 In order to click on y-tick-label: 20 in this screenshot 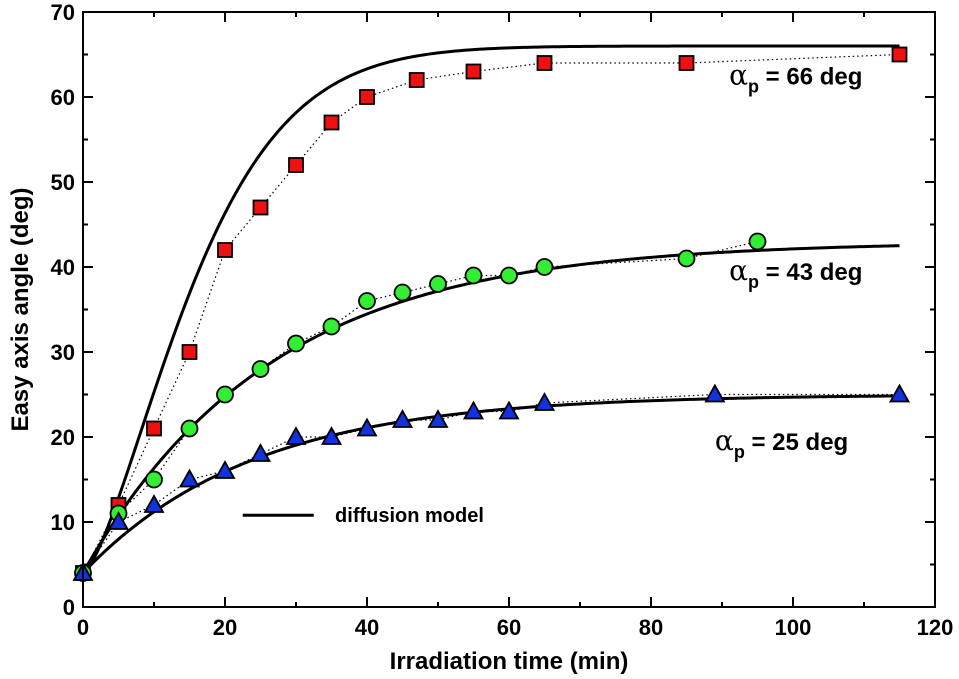, I will do `click(63, 437)`.